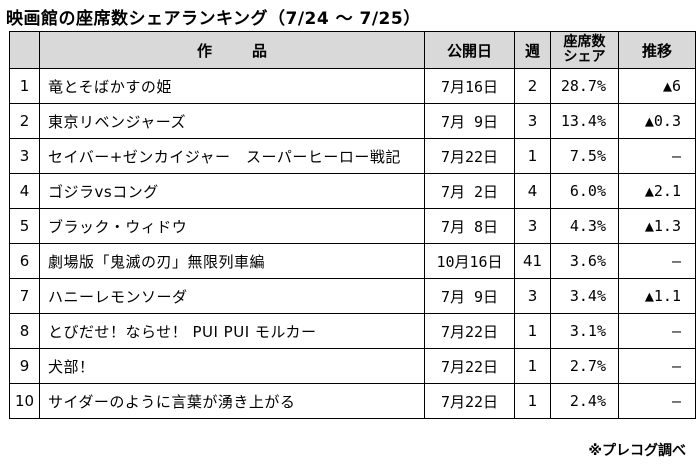 The width and height of the screenshot is (700, 468). I want to click on header-release-date: 公開日, so click(469, 50).